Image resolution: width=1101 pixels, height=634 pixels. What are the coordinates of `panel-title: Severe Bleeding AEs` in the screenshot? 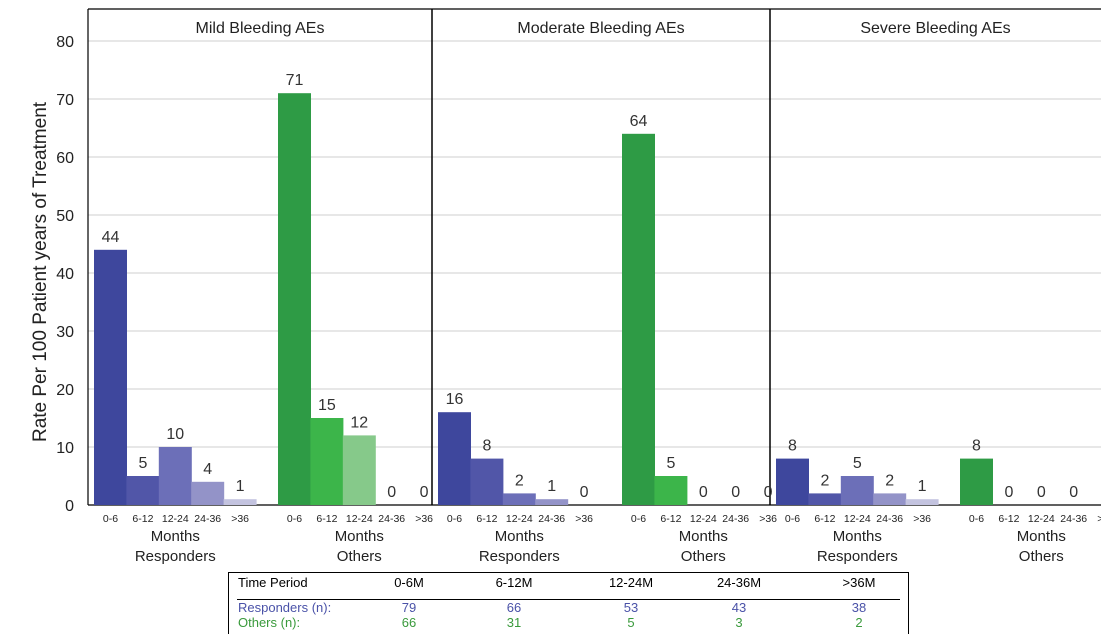 It's located at (935, 28).